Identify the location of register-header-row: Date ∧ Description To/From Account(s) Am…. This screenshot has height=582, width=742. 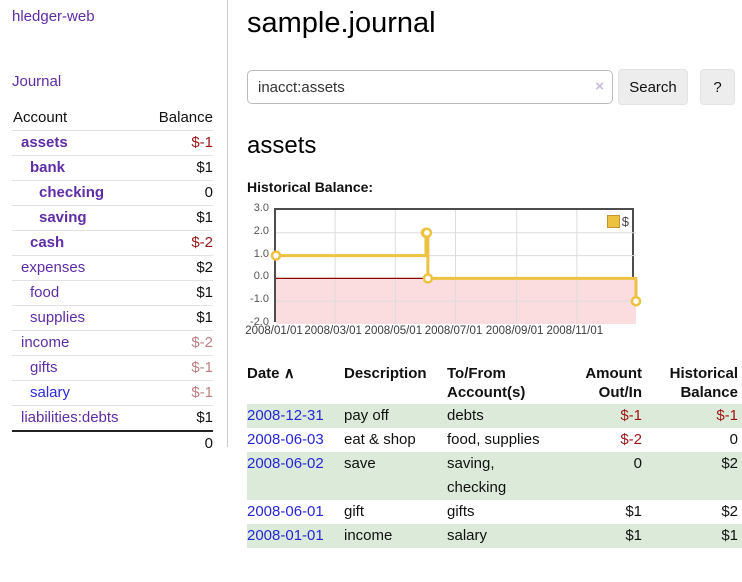
(494, 384).